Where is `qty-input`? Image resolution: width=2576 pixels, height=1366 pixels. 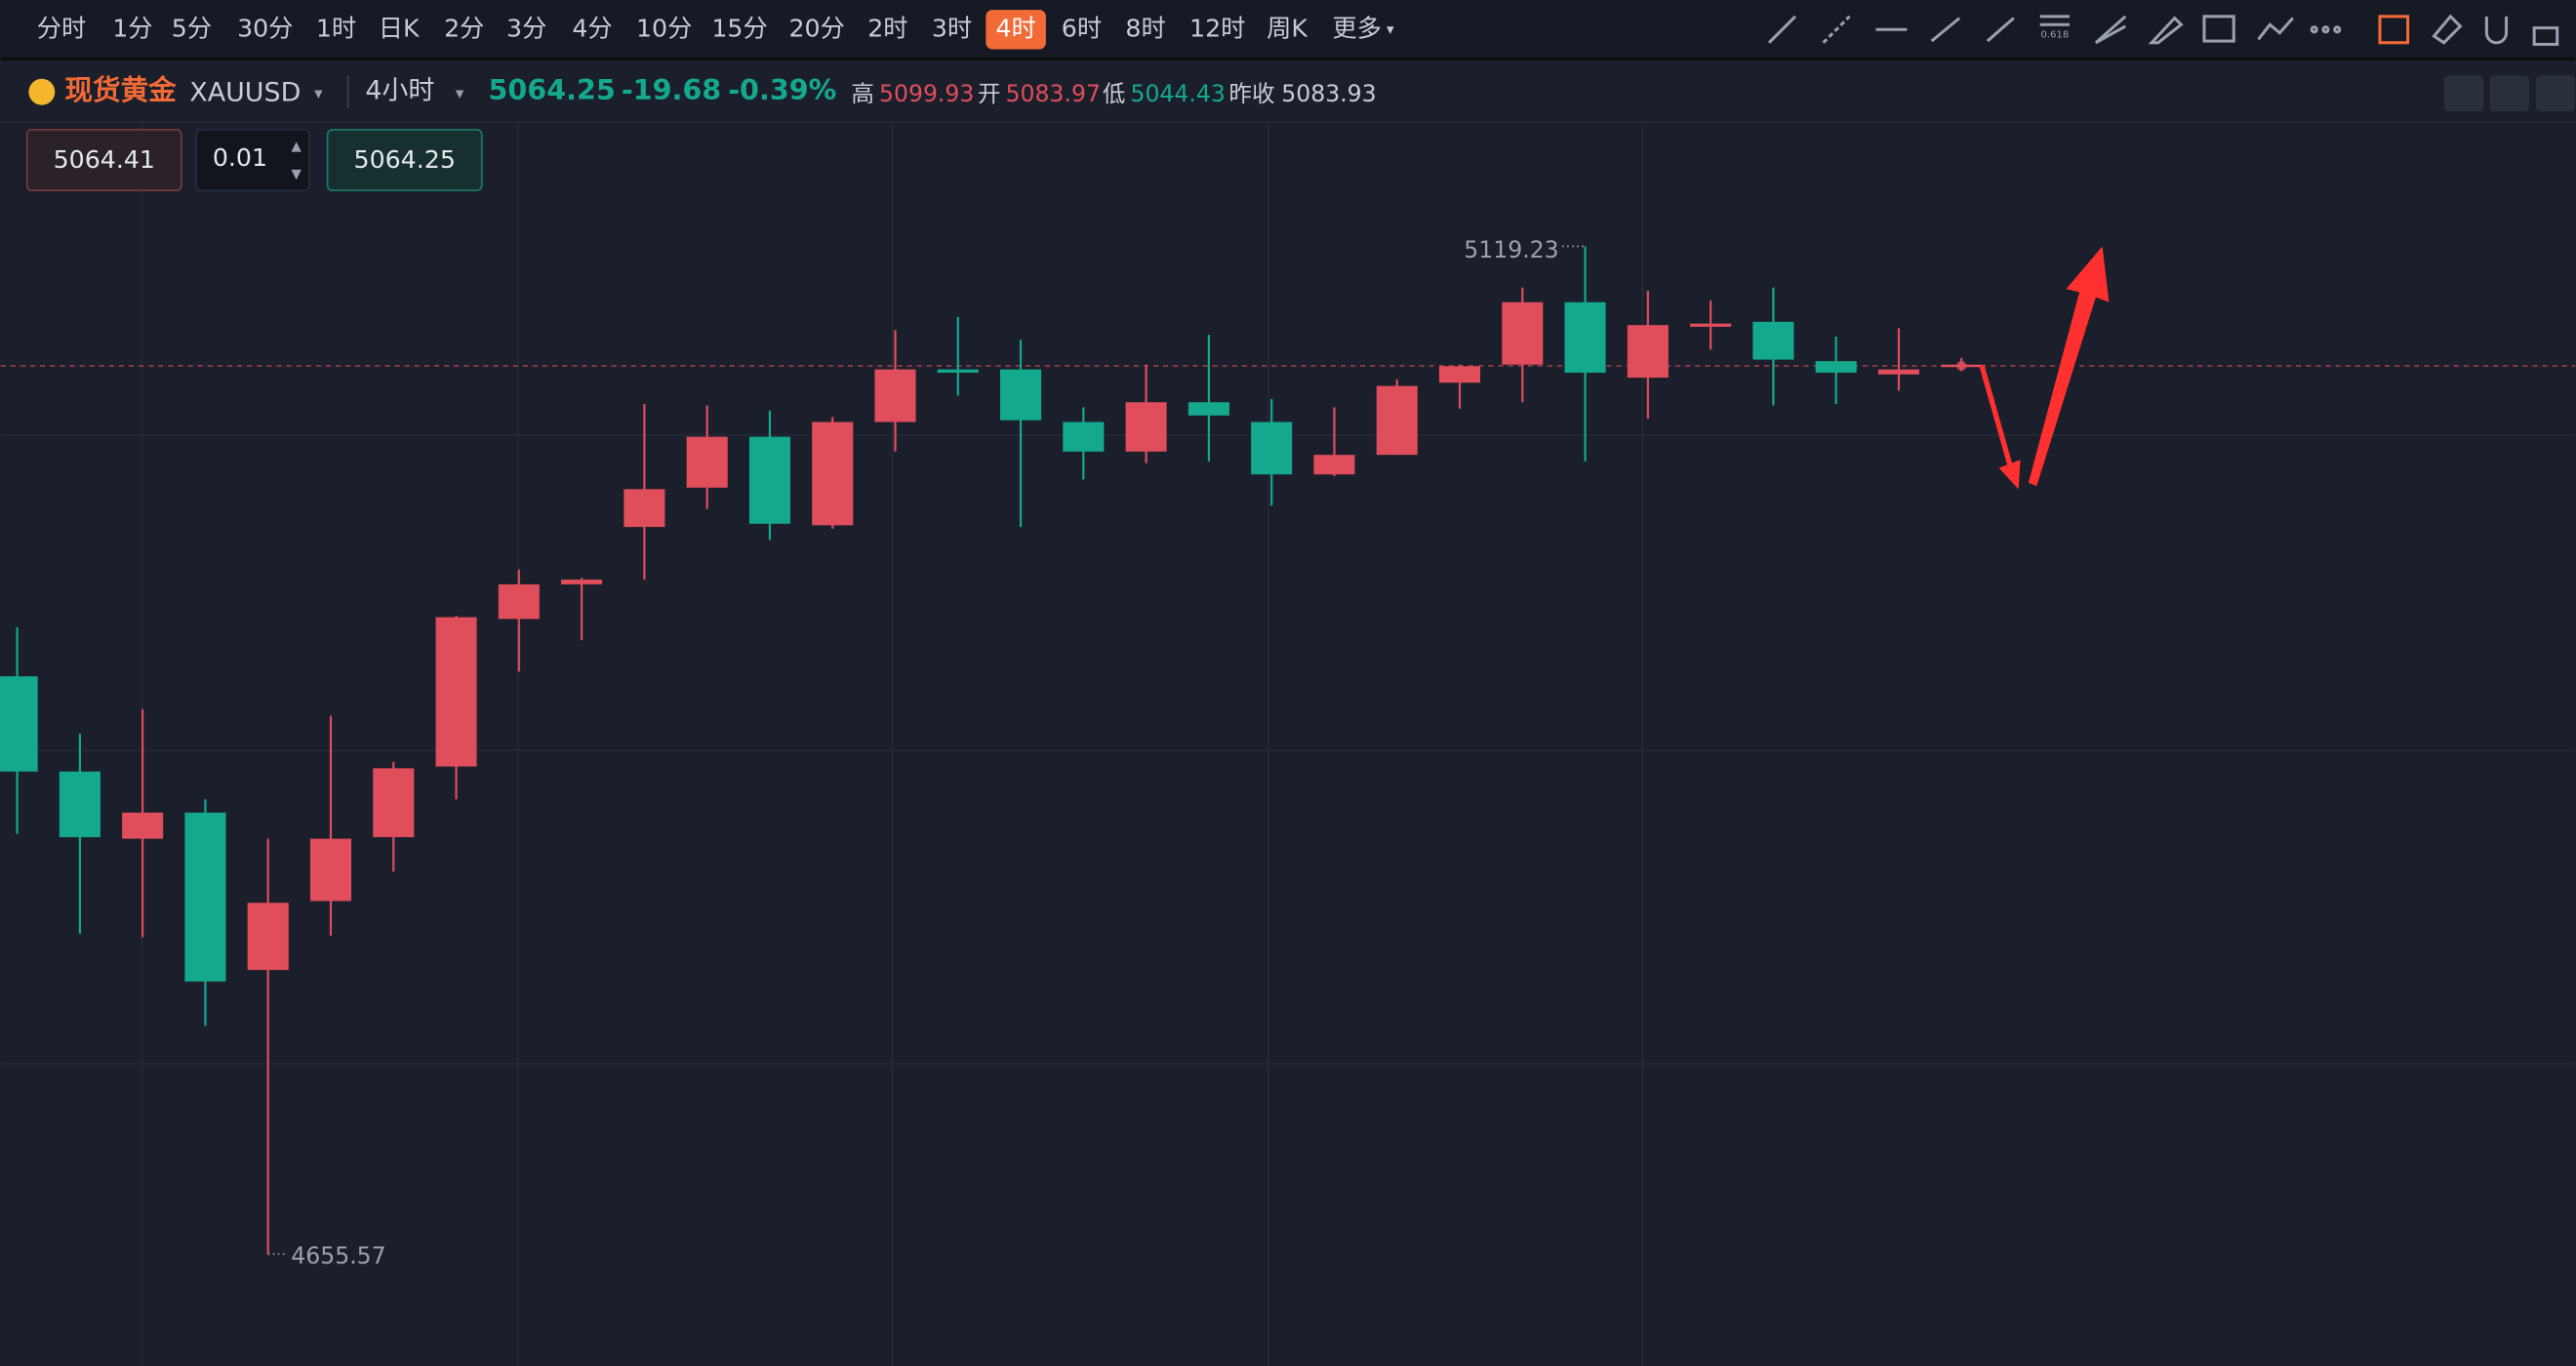 qty-input is located at coordinates (252, 160).